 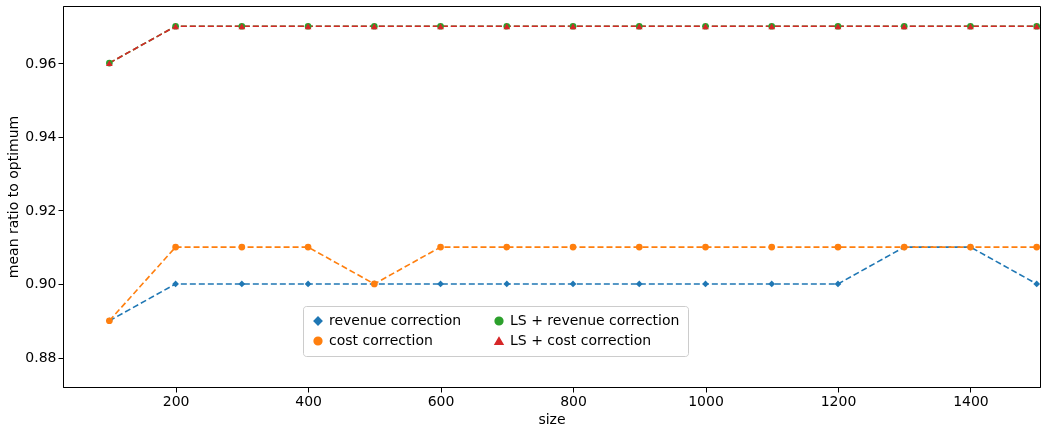 What do you see at coordinates (395, 320) in the screenshot?
I see `legend-label: revenue correction` at bounding box center [395, 320].